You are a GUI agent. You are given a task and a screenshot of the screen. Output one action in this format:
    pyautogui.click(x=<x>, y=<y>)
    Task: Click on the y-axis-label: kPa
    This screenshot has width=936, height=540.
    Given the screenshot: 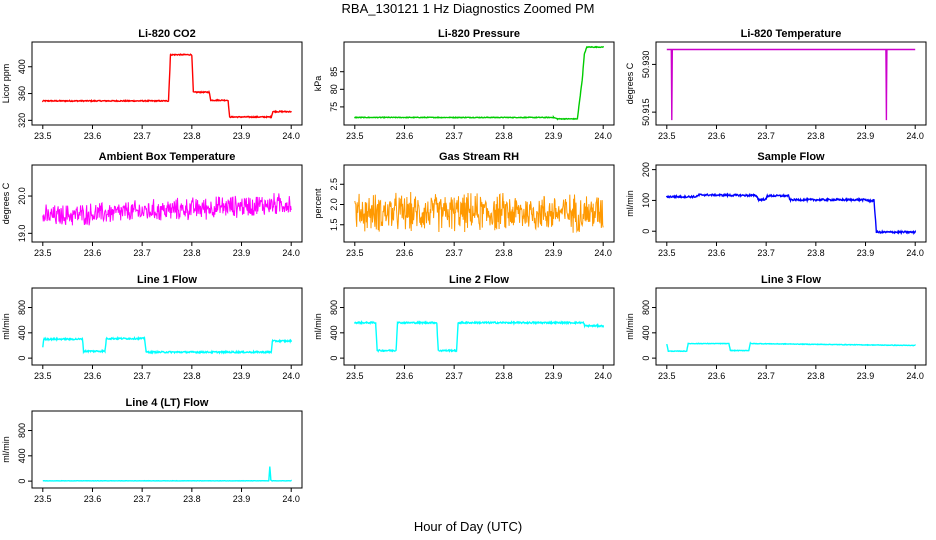 What is the action you would take?
    pyautogui.click(x=318, y=84)
    